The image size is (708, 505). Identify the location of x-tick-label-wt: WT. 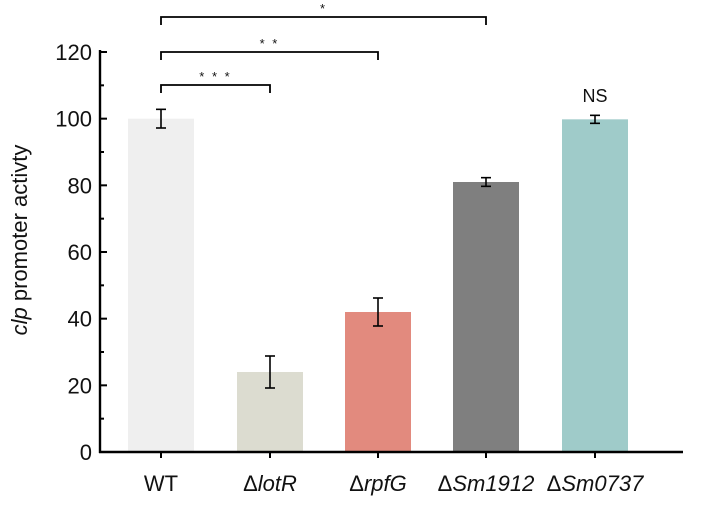
(161, 483).